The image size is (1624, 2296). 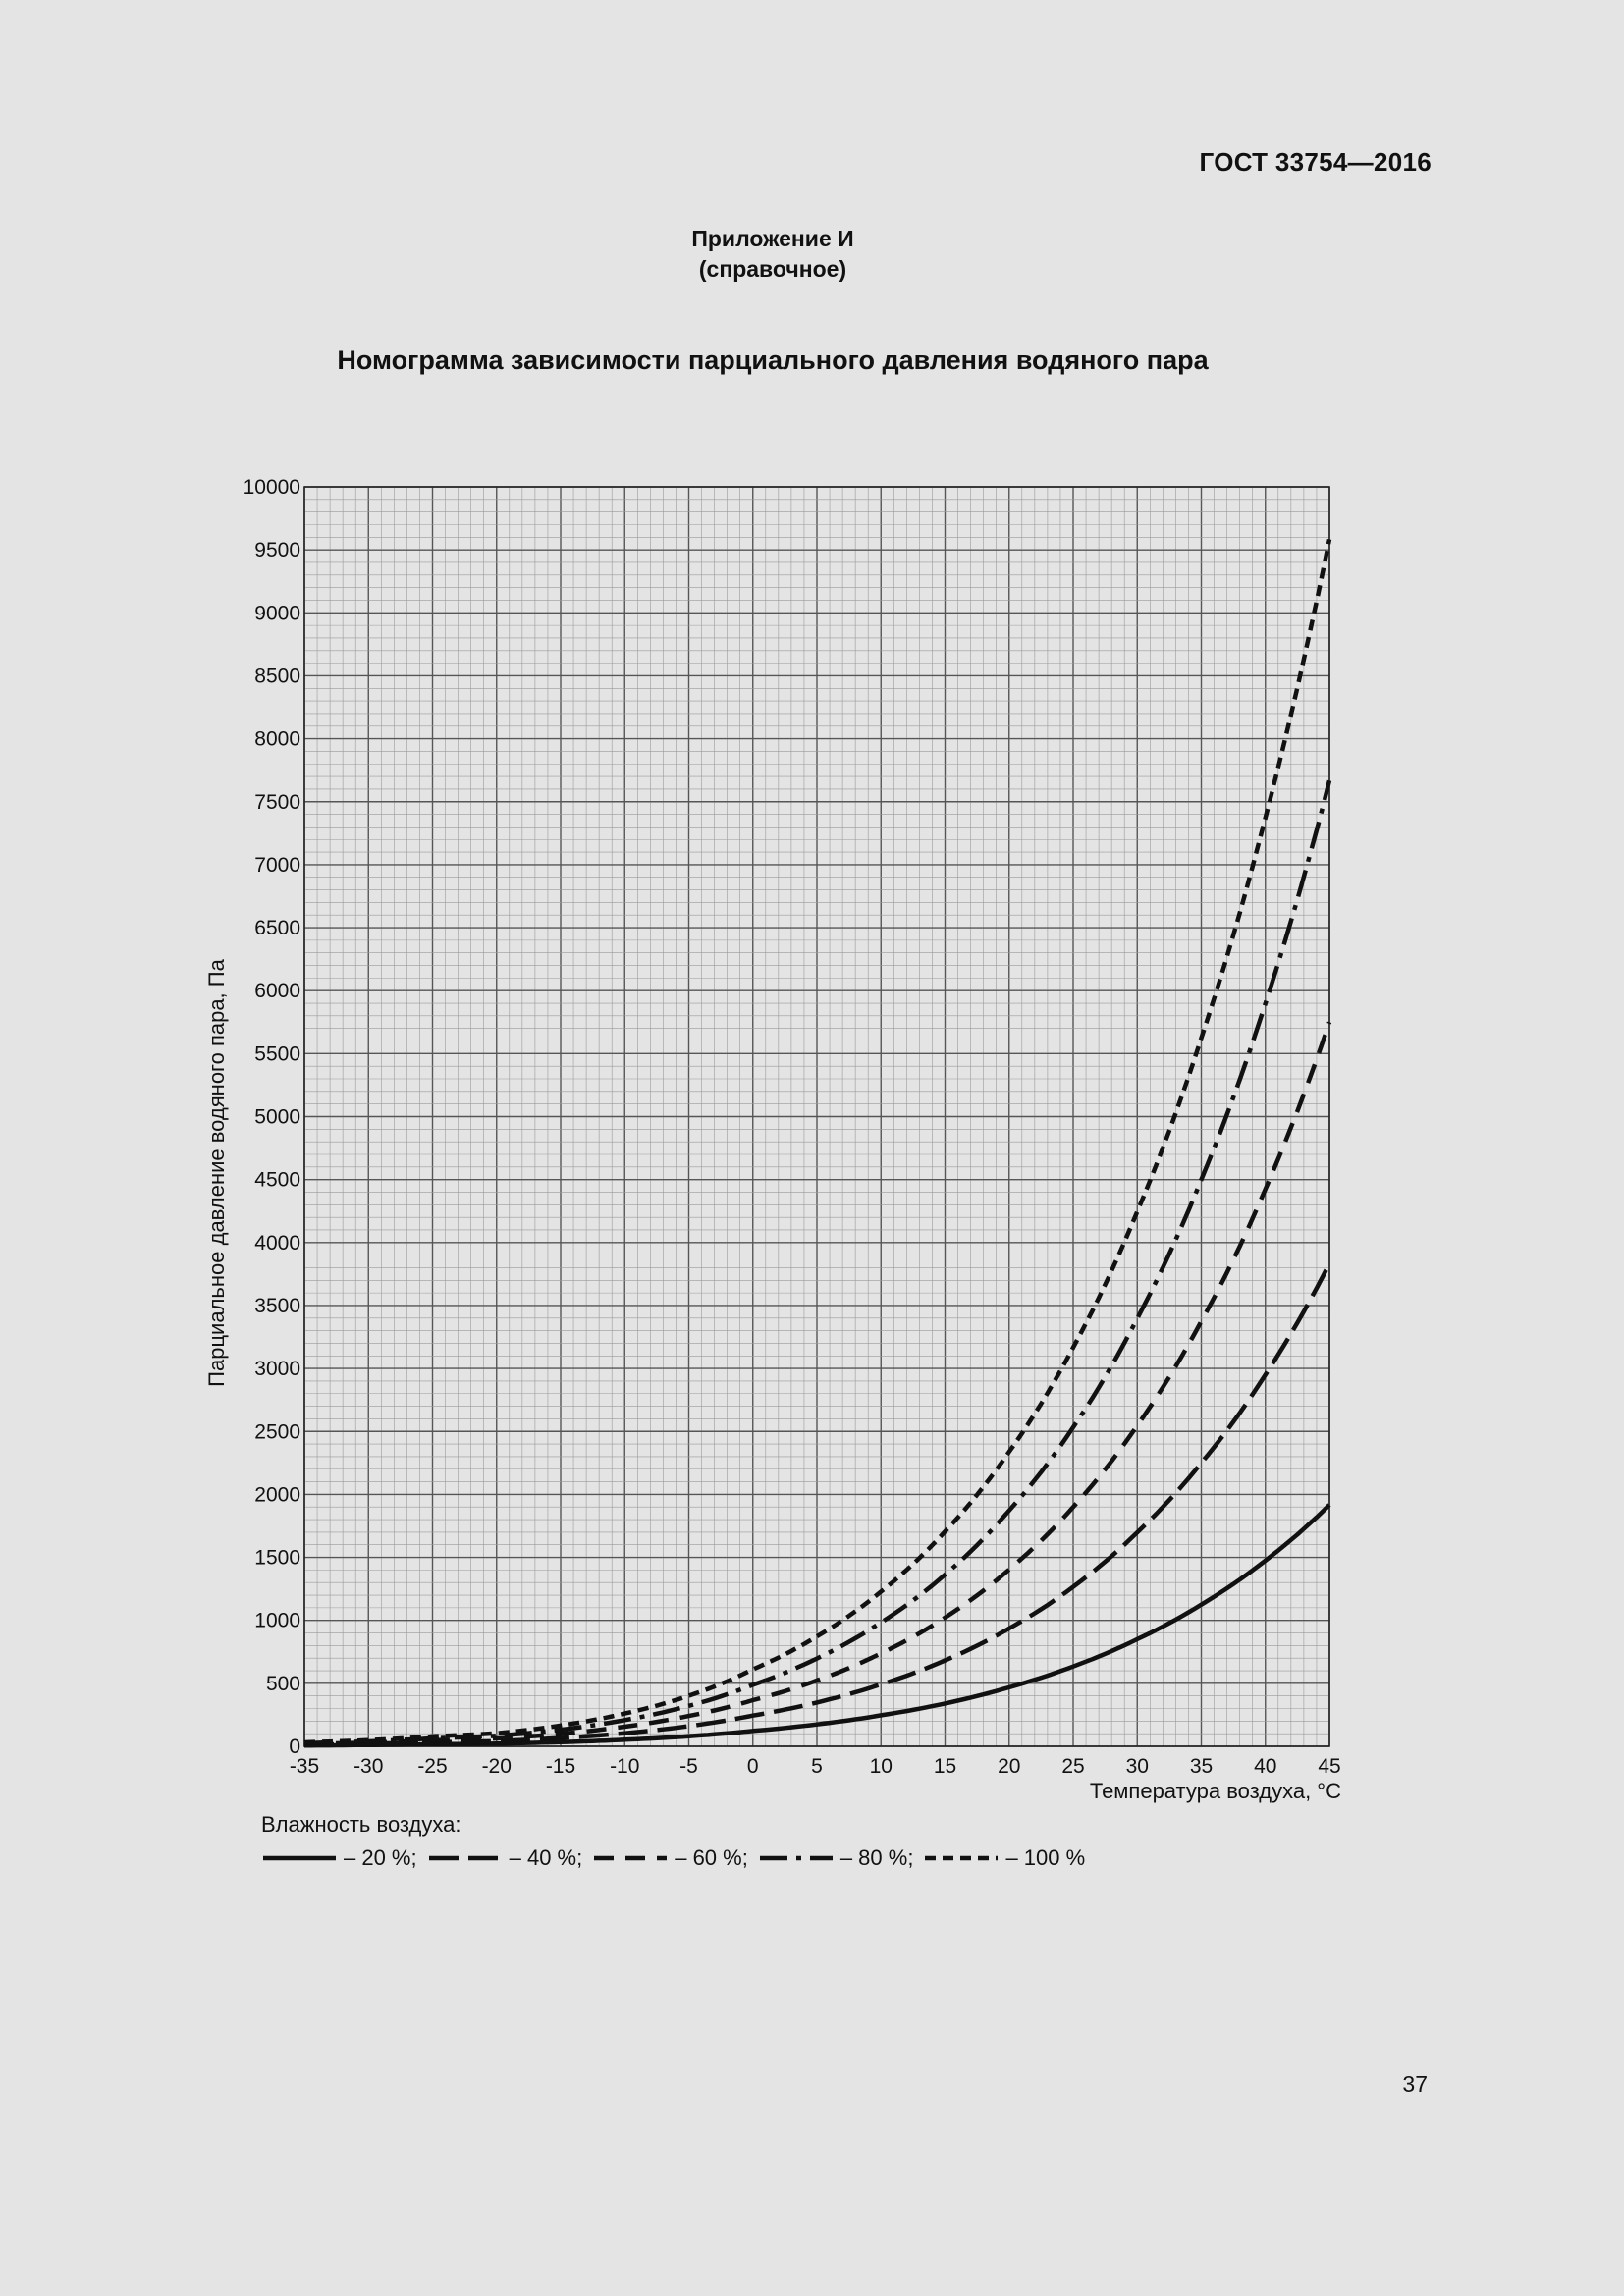 What do you see at coordinates (546, 1858) in the screenshot?
I see `legend-label: – 40 %;` at bounding box center [546, 1858].